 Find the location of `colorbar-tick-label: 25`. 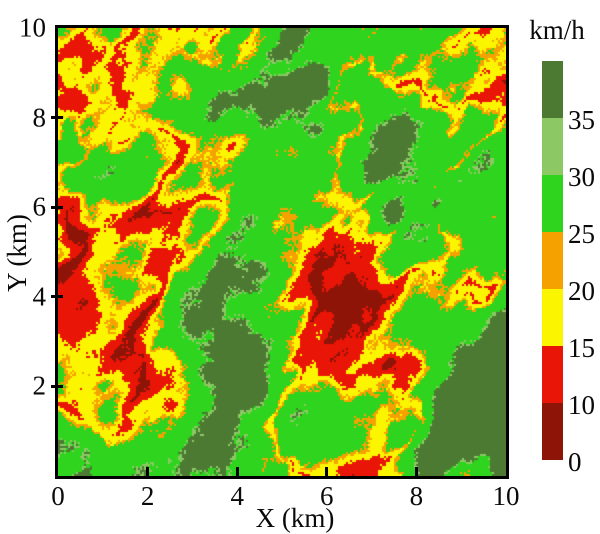

colorbar-tick-label: 25 is located at coordinates (581, 234).